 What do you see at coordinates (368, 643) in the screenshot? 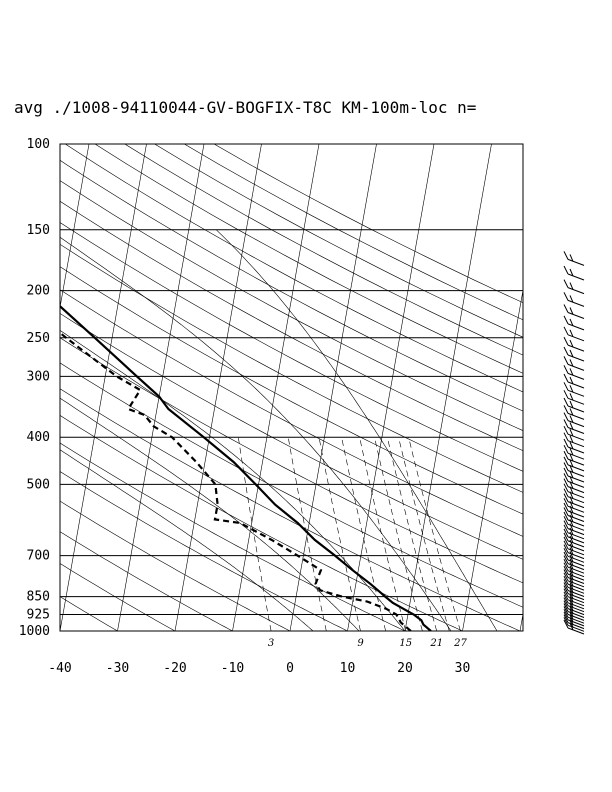
I see `mixing-ratio-labels: 3 9 15 21 27` at bounding box center [368, 643].